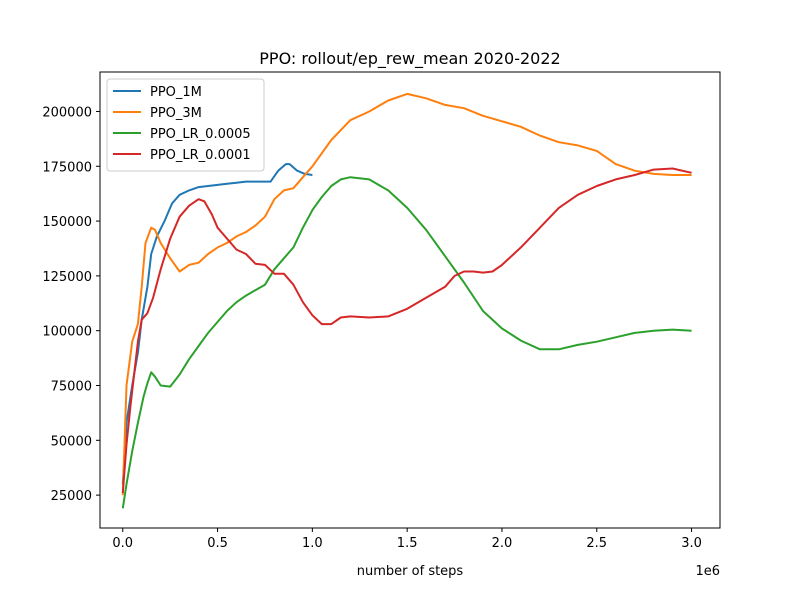 The image size is (800, 600). I want to click on legend-label: PPO_1M, so click(176, 92).